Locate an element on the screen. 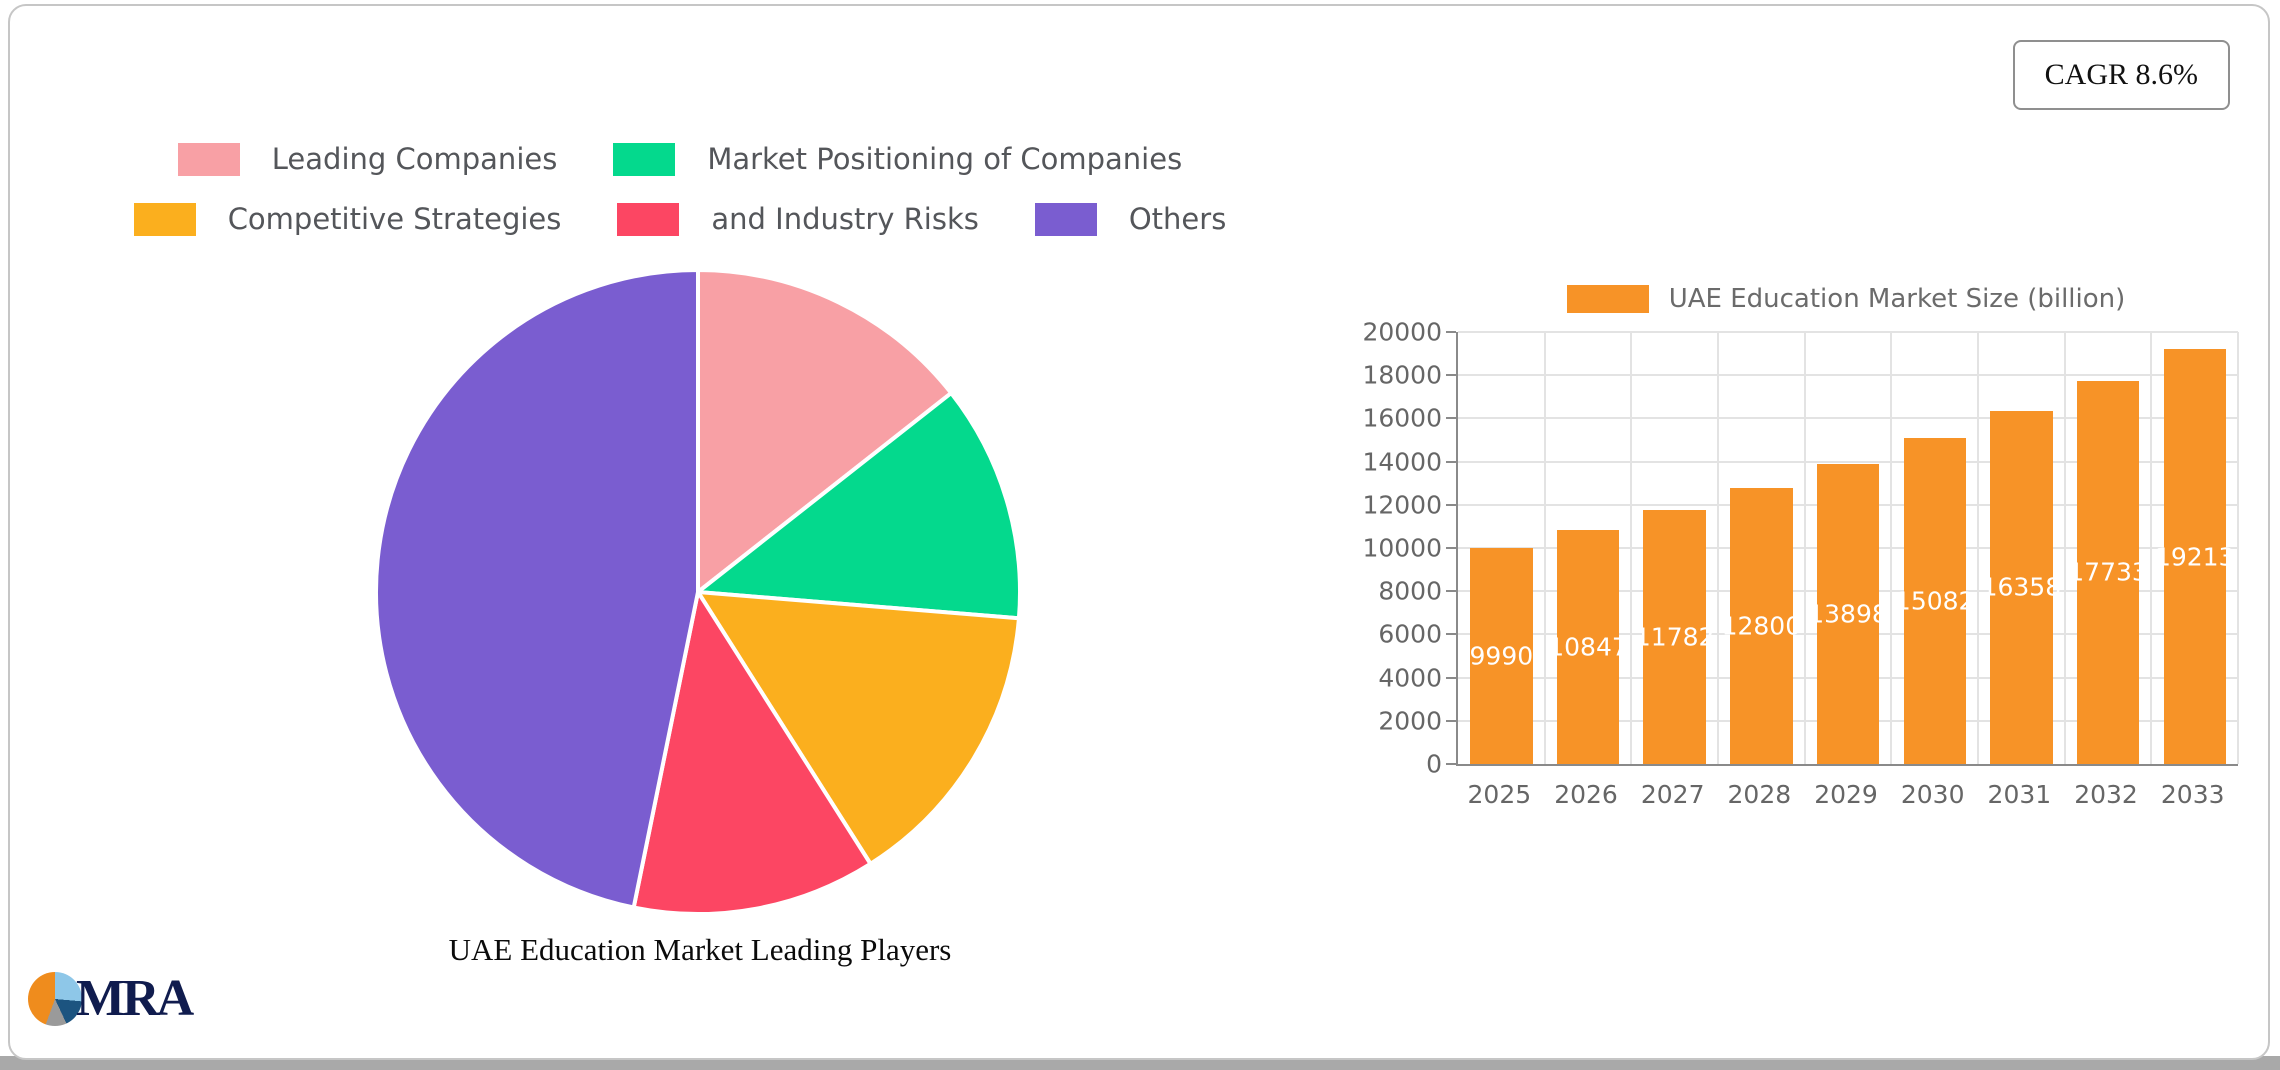 Image resolution: width=2280 pixels, height=1070 pixels. cagr-badge: CAGR 8.6% is located at coordinates (2121, 75).